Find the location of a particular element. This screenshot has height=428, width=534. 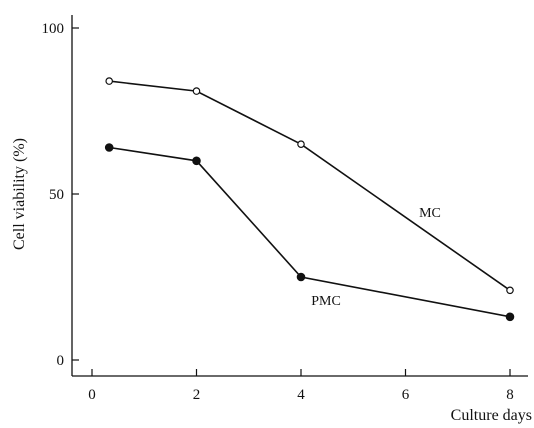

y-tick-label: 0 is located at coordinates (61, 361).